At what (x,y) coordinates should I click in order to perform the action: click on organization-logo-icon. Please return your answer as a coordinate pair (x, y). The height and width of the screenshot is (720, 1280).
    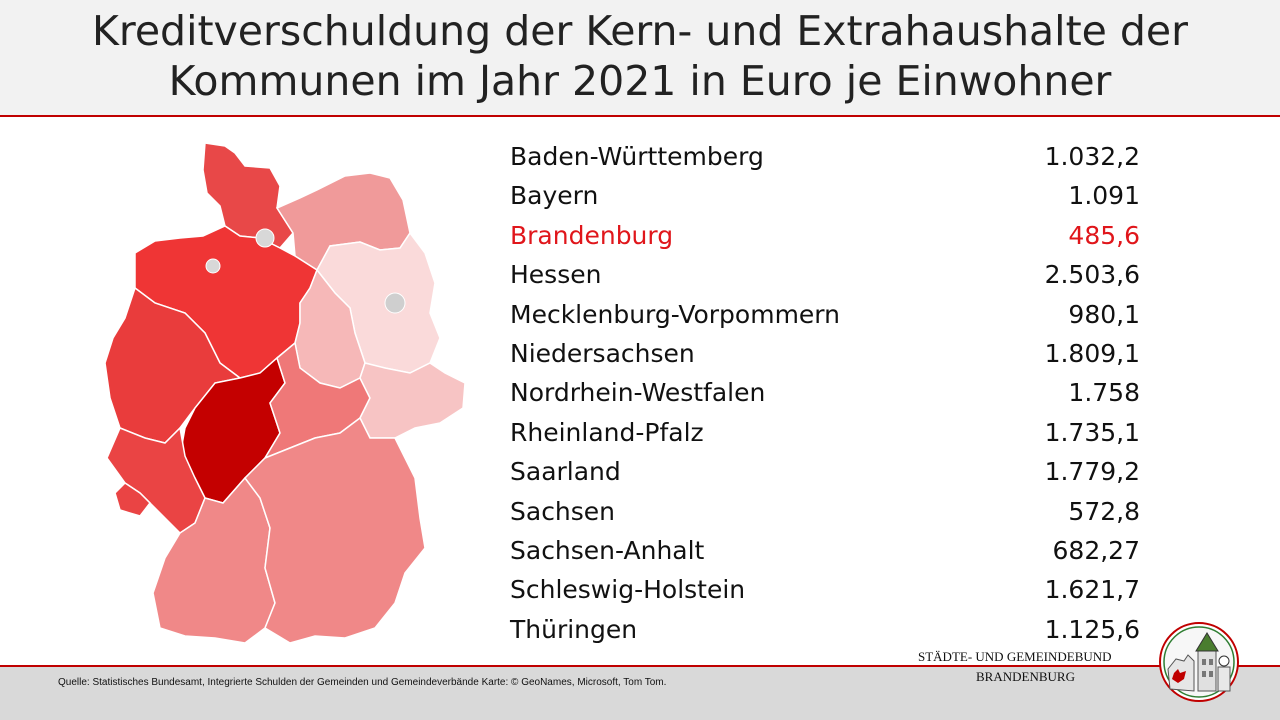
    Looking at the image, I should click on (1199, 662).